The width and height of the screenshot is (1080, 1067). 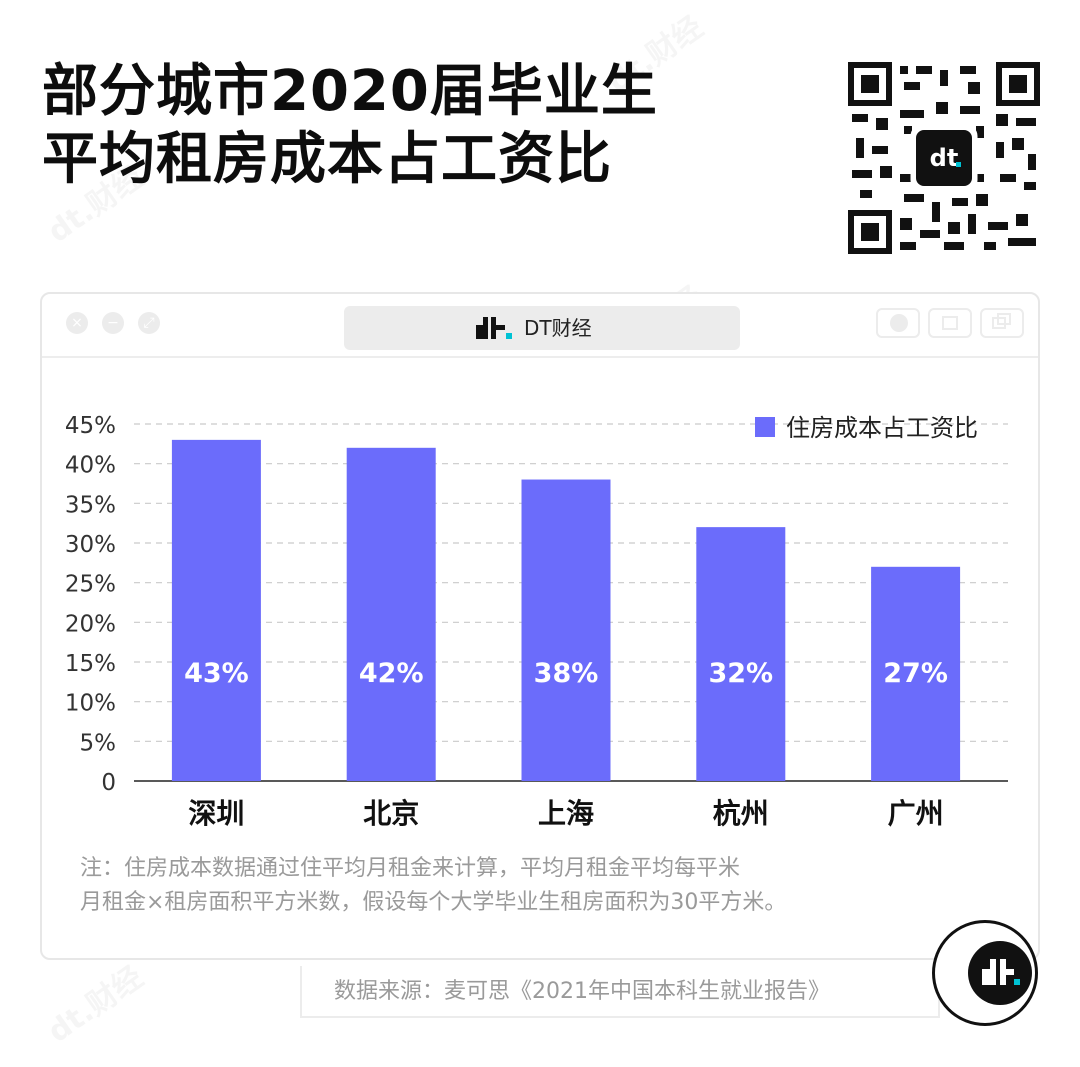 I want to click on data-label: 27%, so click(x=915, y=673).